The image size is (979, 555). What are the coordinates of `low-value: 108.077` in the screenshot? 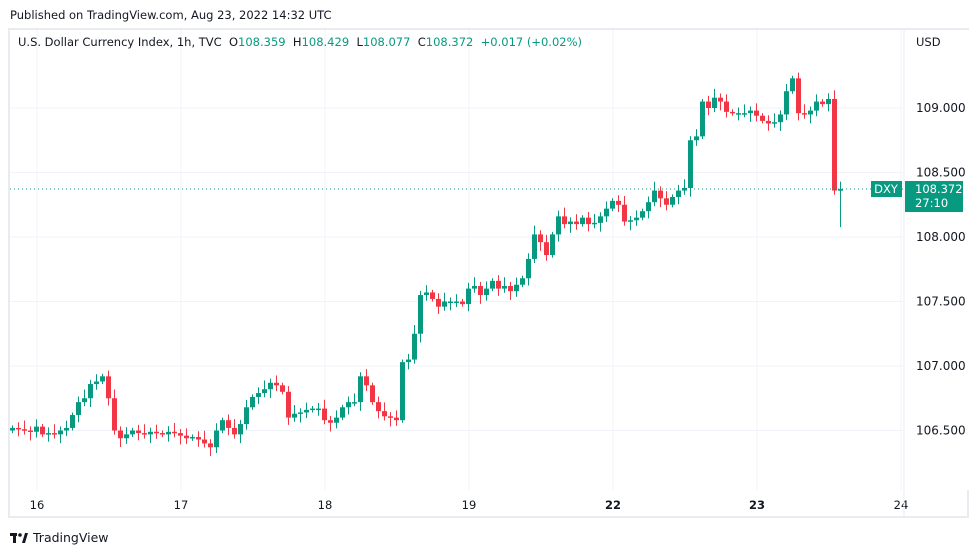 It's located at (386, 42).